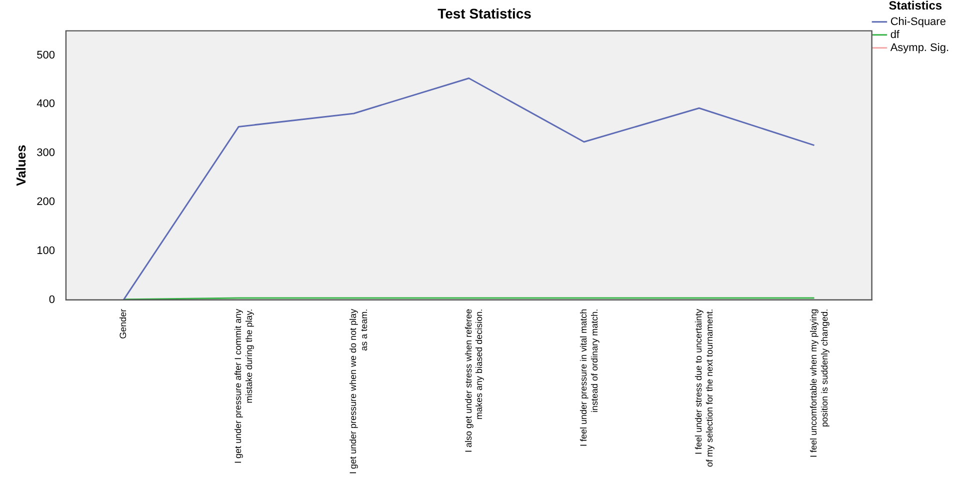 This screenshot has height=479, width=969. Describe the element at coordinates (915, 6) in the screenshot. I see `legend-title: Statistics` at that location.